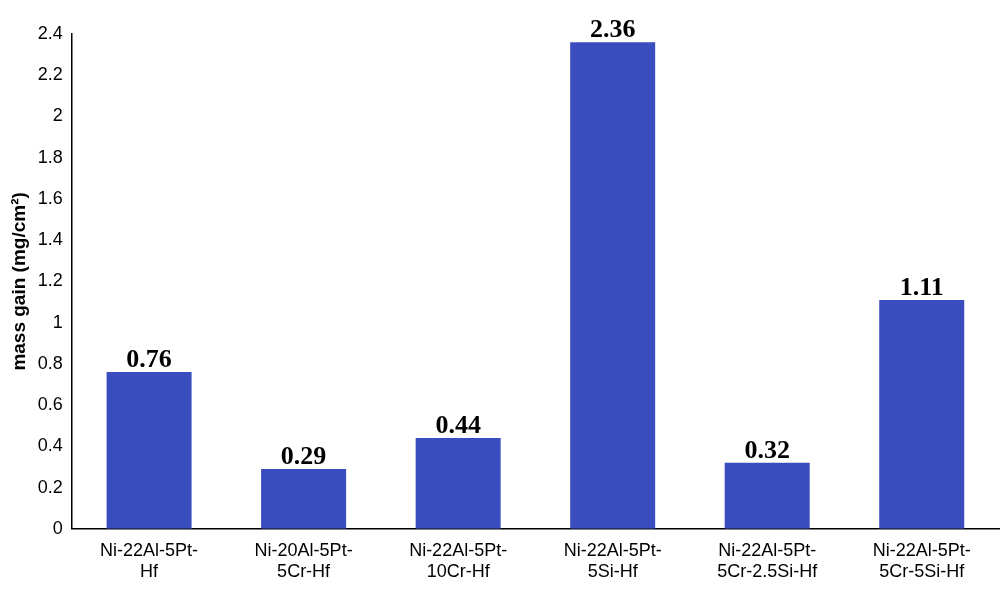 This screenshot has height=590, width=1007. I want to click on y-axis-title: mass gain (mg/cm²), so click(18, 281).